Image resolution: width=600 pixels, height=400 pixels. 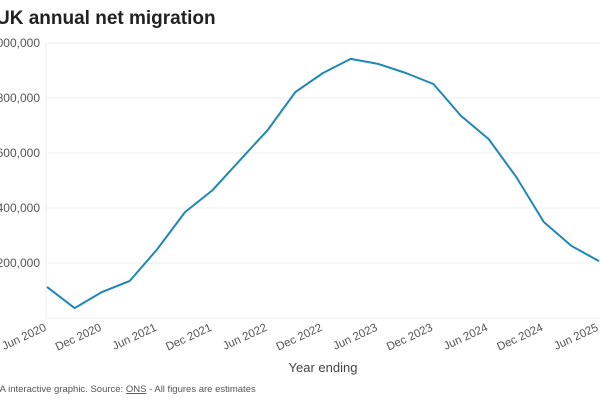 I want to click on x-tick-label: Dec 2021, so click(x=189, y=338).